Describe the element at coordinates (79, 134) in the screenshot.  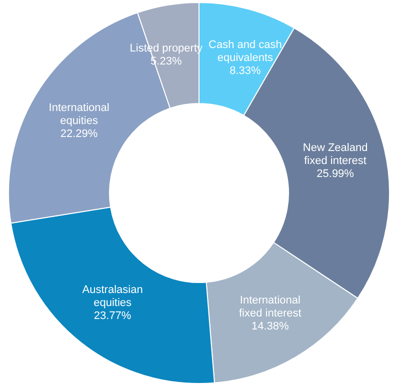
I see `data-label: 22.29%` at that location.